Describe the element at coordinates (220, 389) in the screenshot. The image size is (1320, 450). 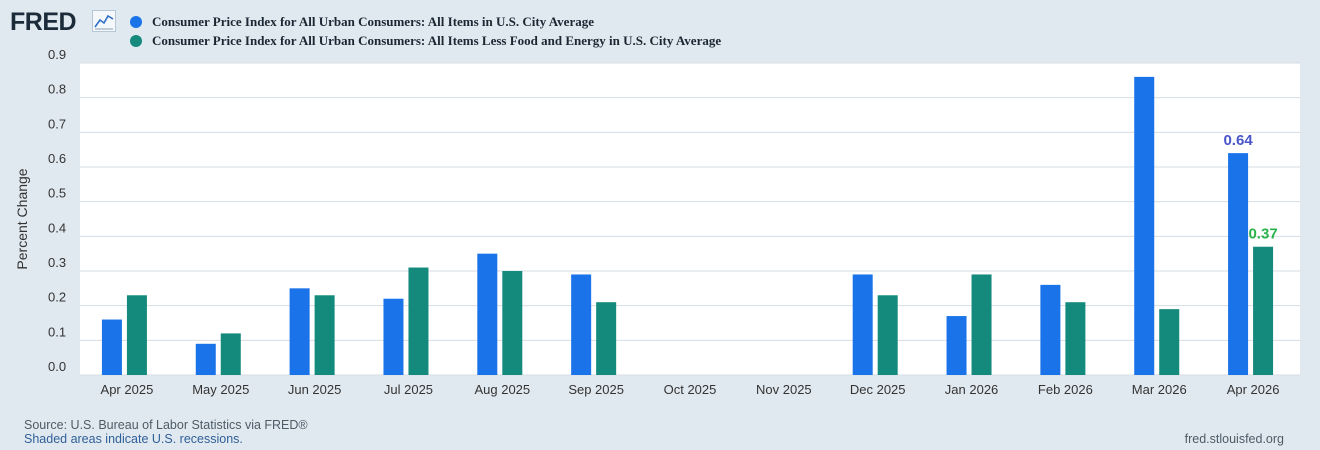
I see `x-tick-label: May 2025` at that location.